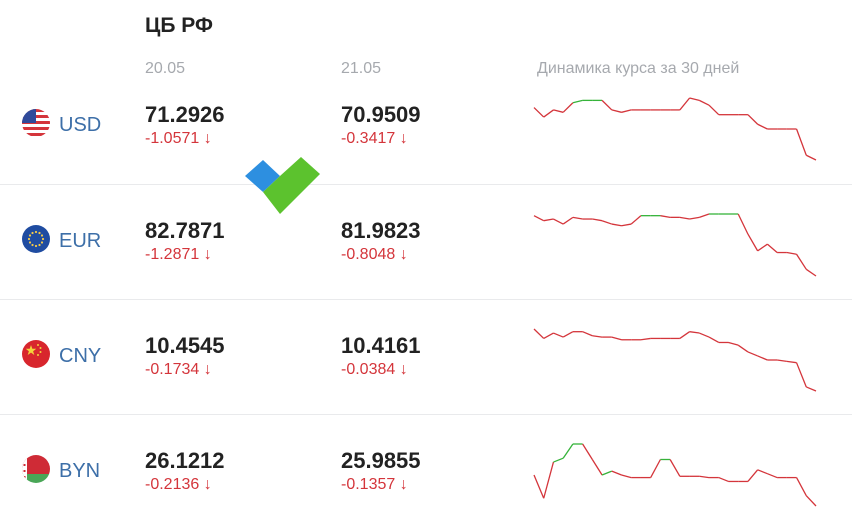  I want to click on eu-flag-icon, so click(36, 239).